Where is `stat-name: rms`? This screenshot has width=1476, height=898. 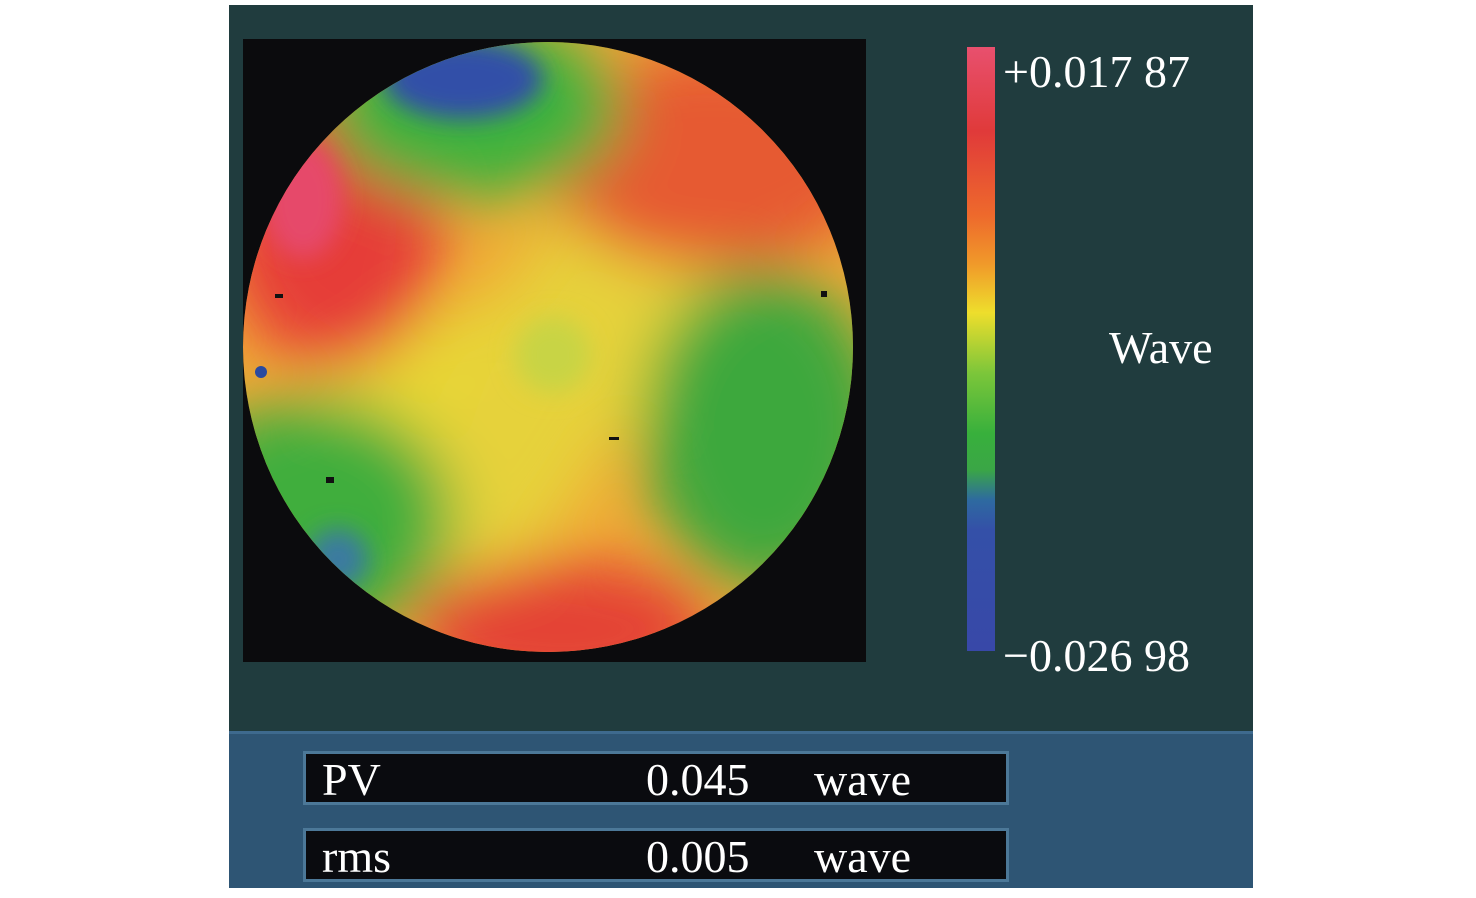
stat-name: rms is located at coordinates (356, 856).